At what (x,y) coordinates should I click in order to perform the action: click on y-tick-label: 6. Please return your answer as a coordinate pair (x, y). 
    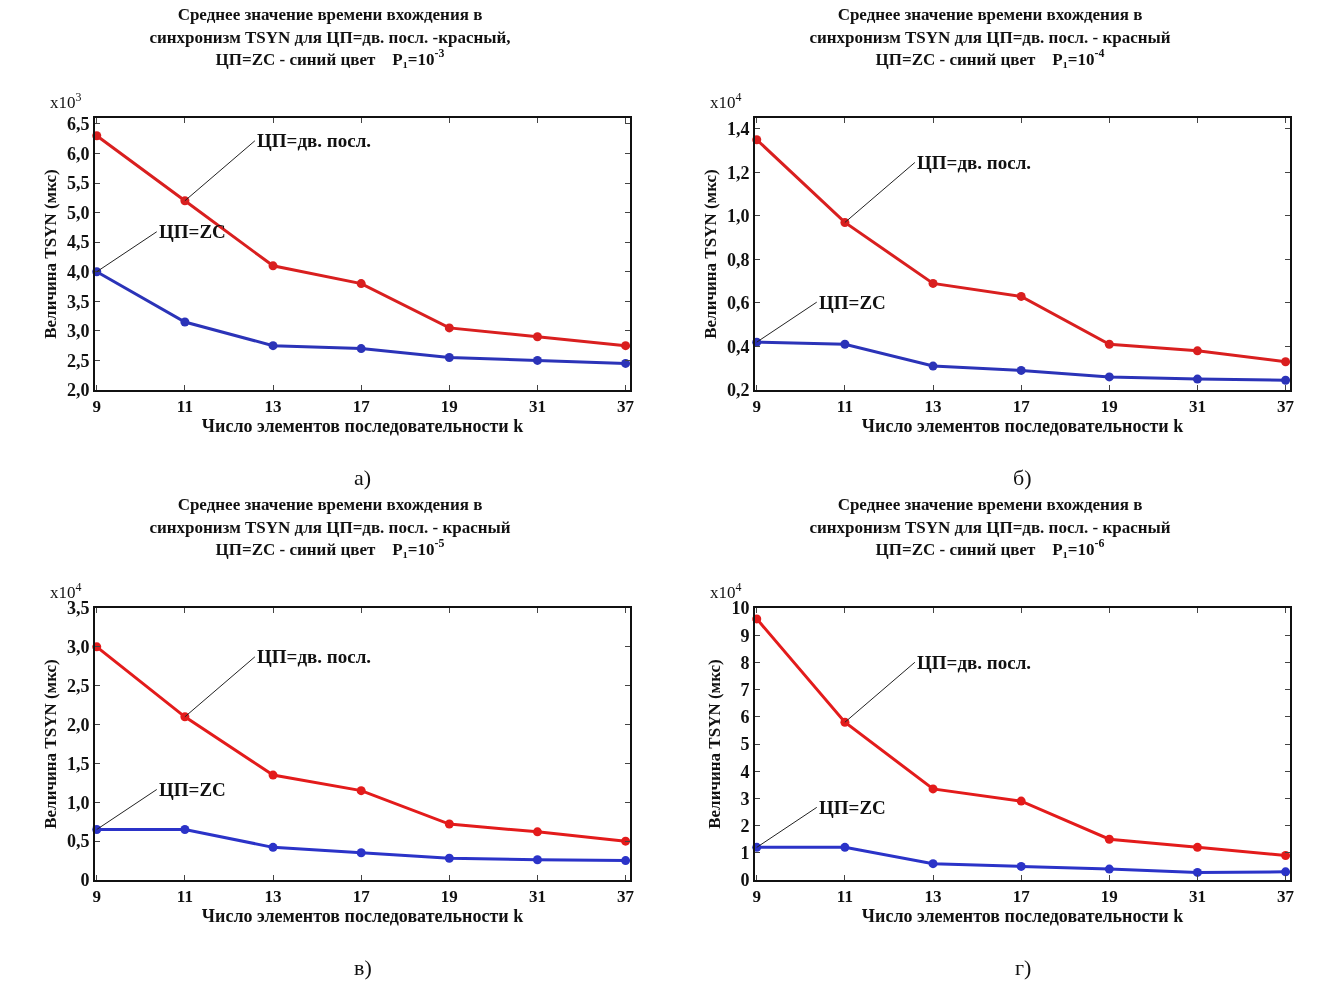
    Looking at the image, I should click on (745, 717).